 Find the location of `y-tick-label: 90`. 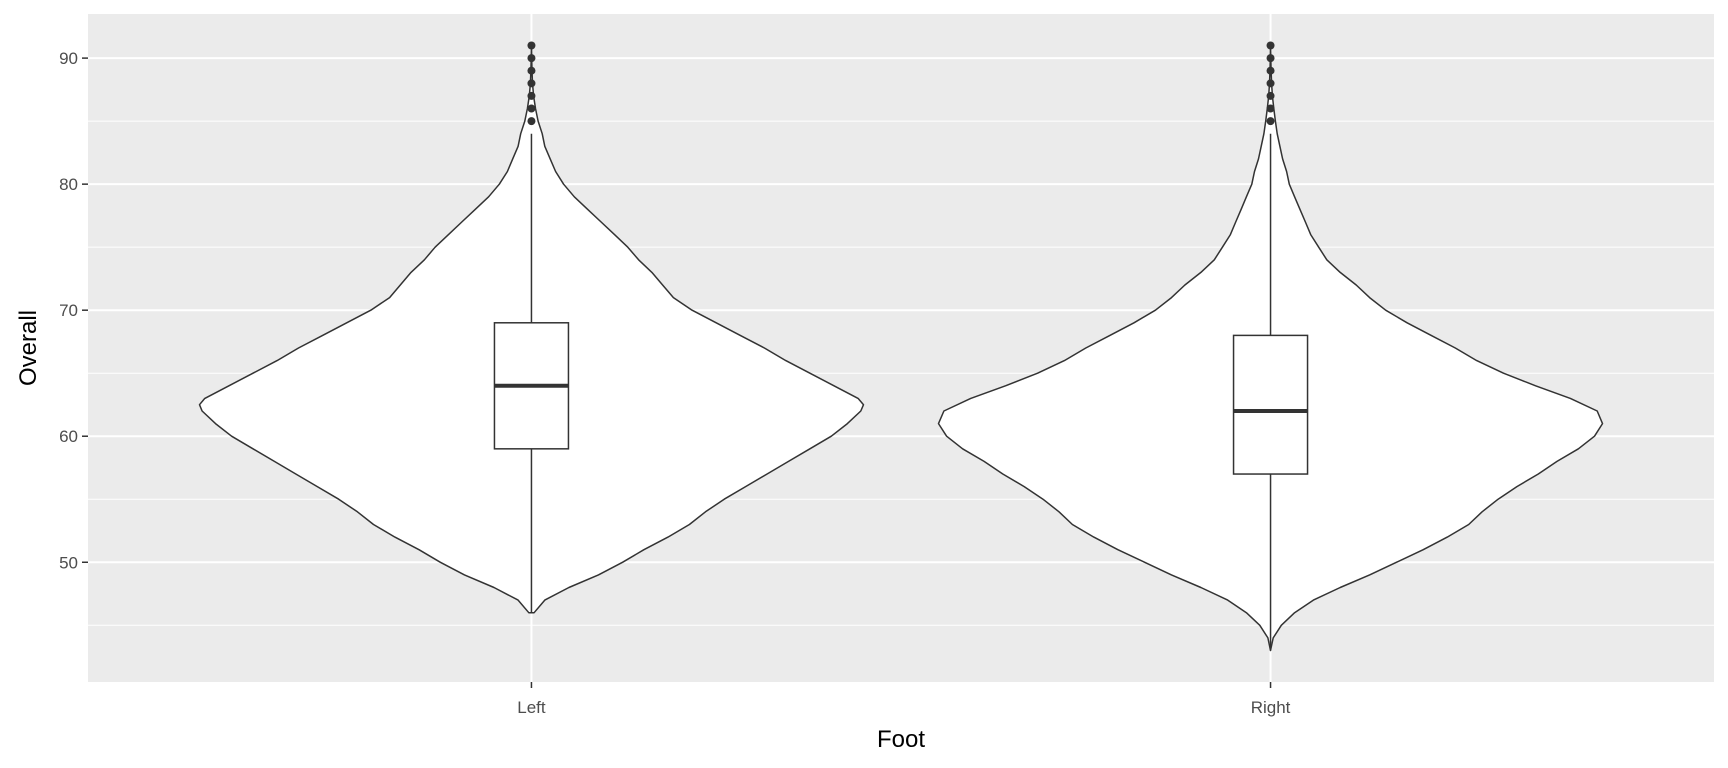

y-tick-label: 90 is located at coordinates (68, 58).